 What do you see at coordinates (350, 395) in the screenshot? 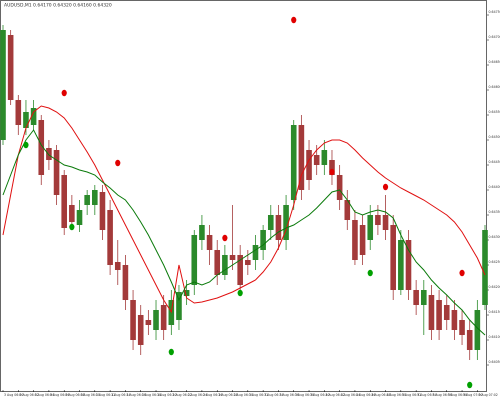
I see `x-tick-label: 3 Aug 06:44` at bounding box center [350, 395].